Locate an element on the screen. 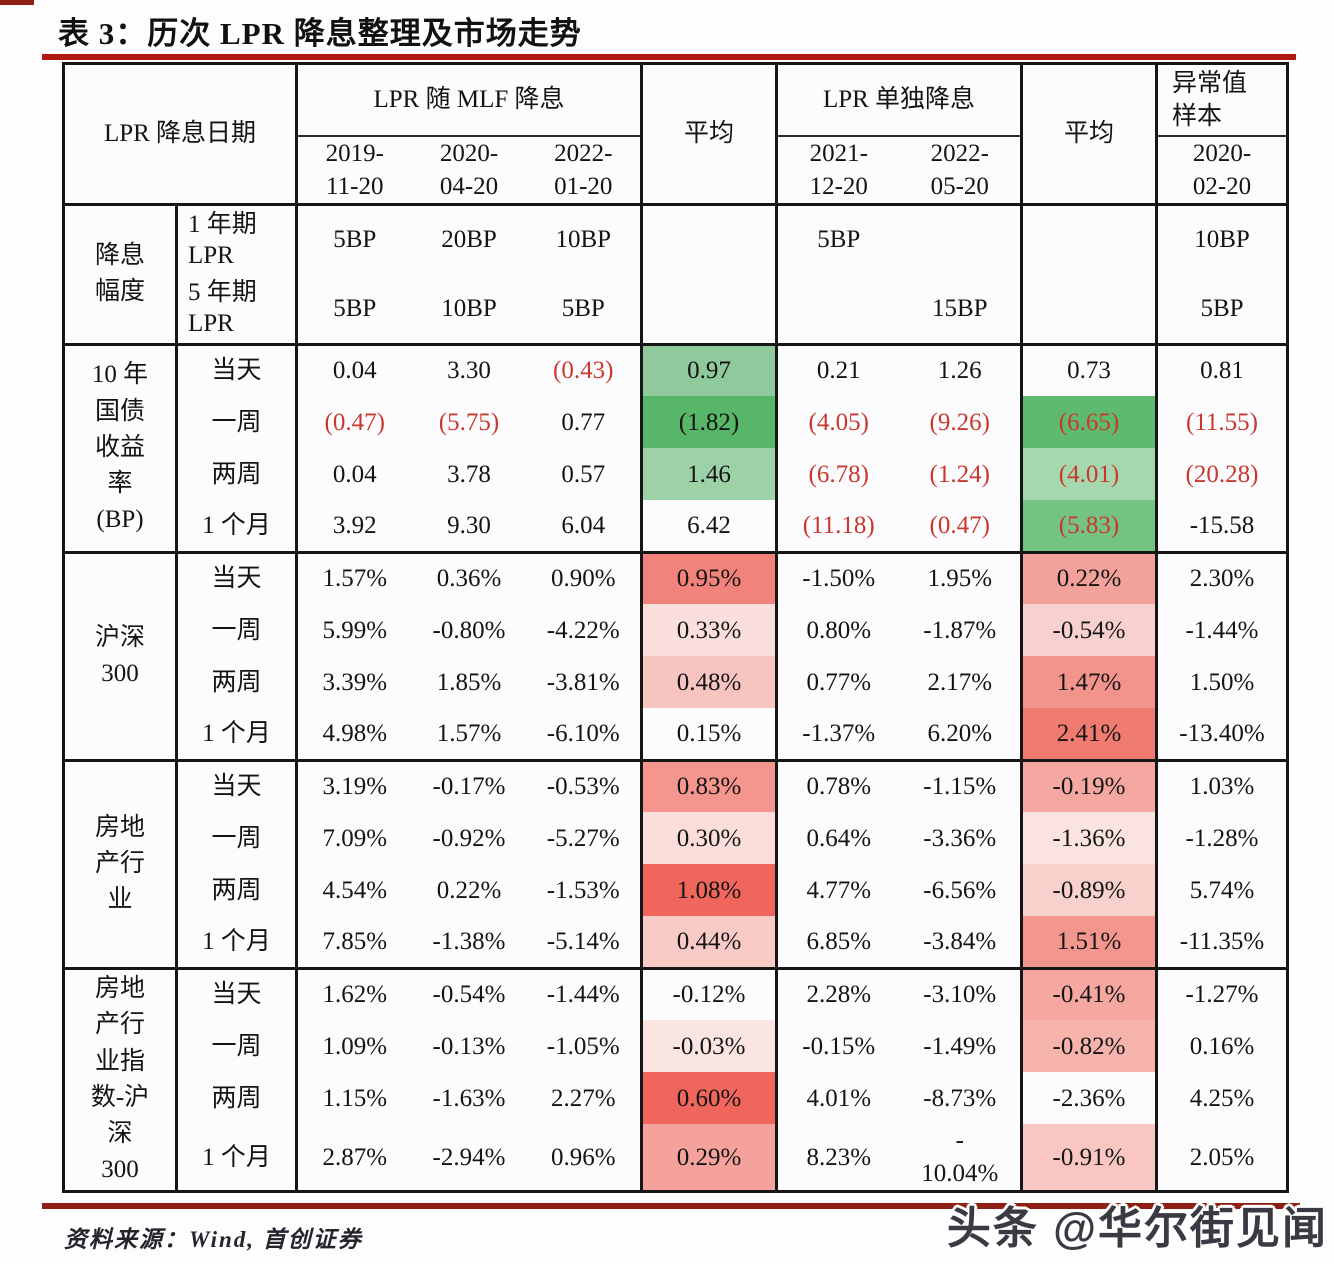 The image size is (1334, 1264). value-cell: 1.95% is located at coordinates (960, 577).